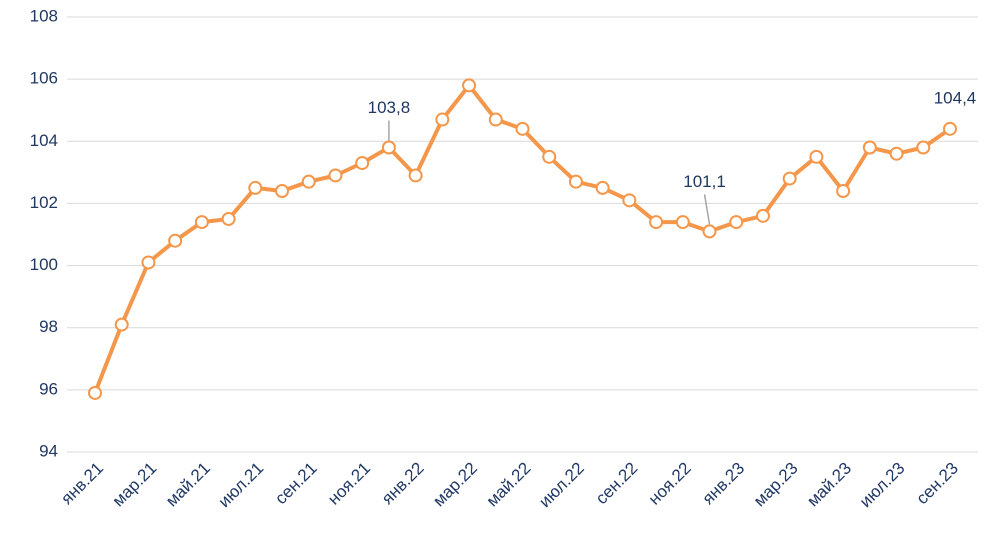  I want to click on data-label: 103,8, so click(389, 107).